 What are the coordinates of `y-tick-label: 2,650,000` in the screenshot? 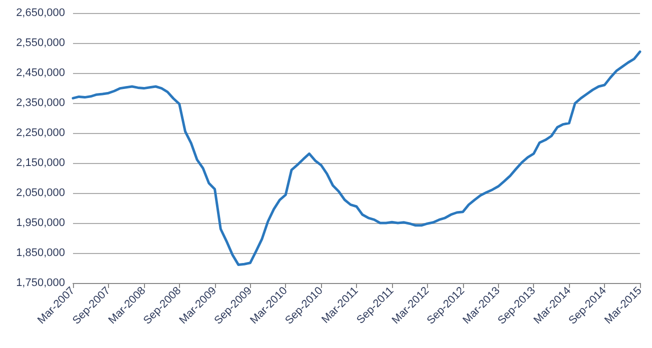 It's located at (40, 13).